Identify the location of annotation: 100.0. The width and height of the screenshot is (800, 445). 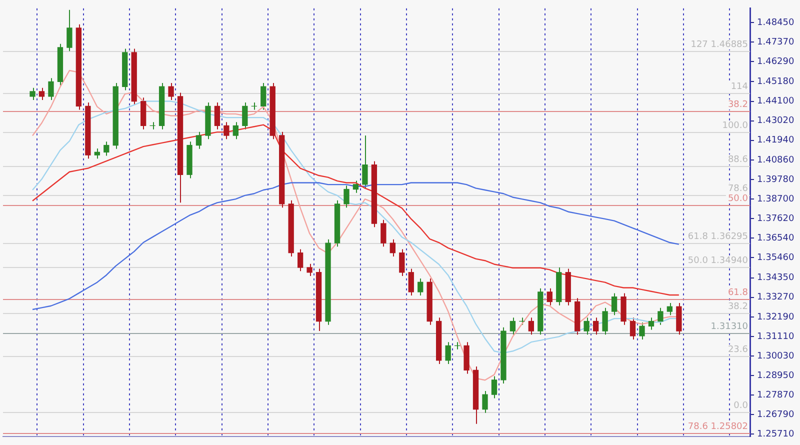
(735, 125).